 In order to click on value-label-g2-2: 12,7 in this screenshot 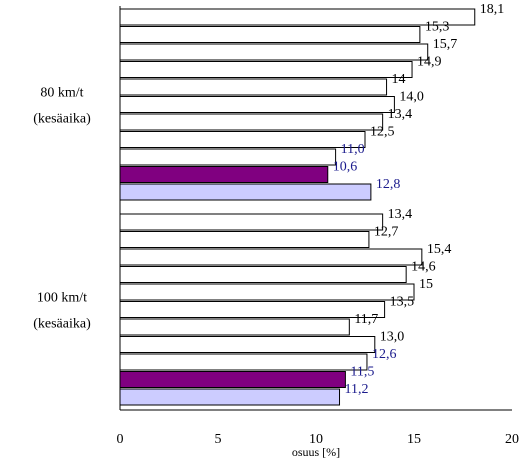, I will do `click(386, 232)`.